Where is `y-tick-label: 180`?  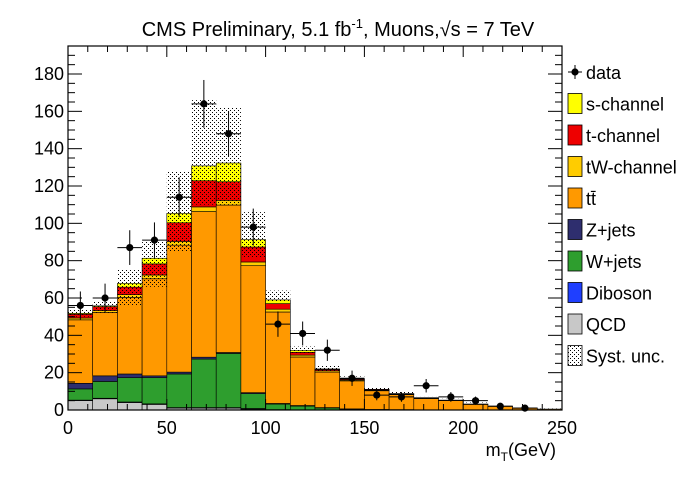
y-tick-label: 180 is located at coordinates (49, 74).